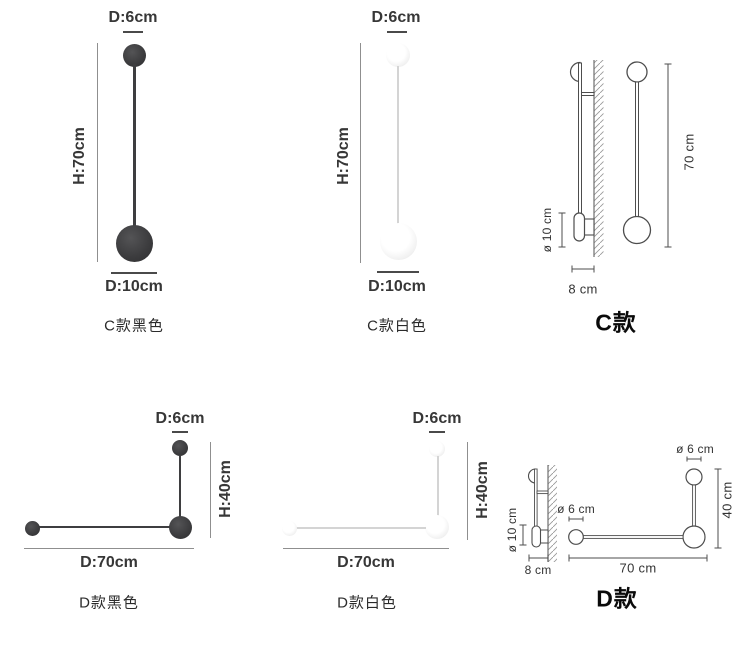 Image resolution: width=750 pixels, height=656 pixels. I want to click on d-spec-front-horizontal-rod, so click(633, 537).